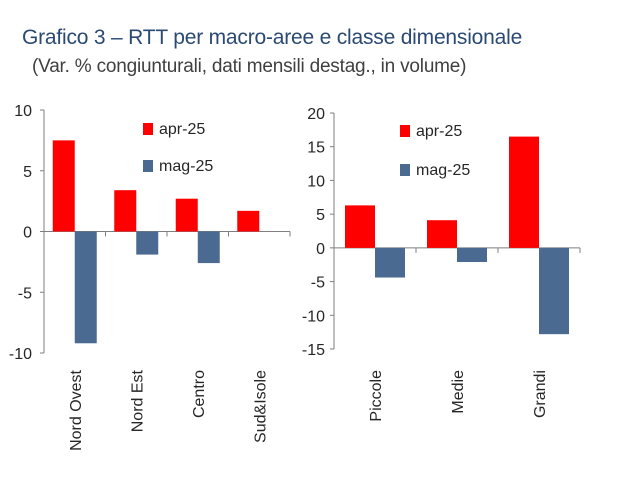 This screenshot has width=628, height=498. Describe the element at coordinates (313, 350) in the screenshot. I see `y-tick-label: -15` at that location.